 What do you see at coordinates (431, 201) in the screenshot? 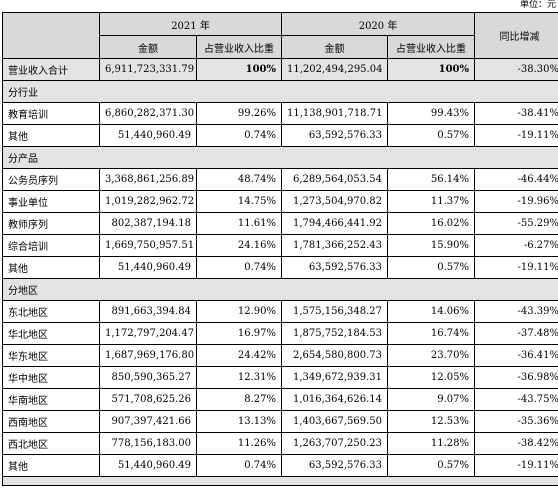
I see `share-2020-cell: 11.37%` at bounding box center [431, 201].